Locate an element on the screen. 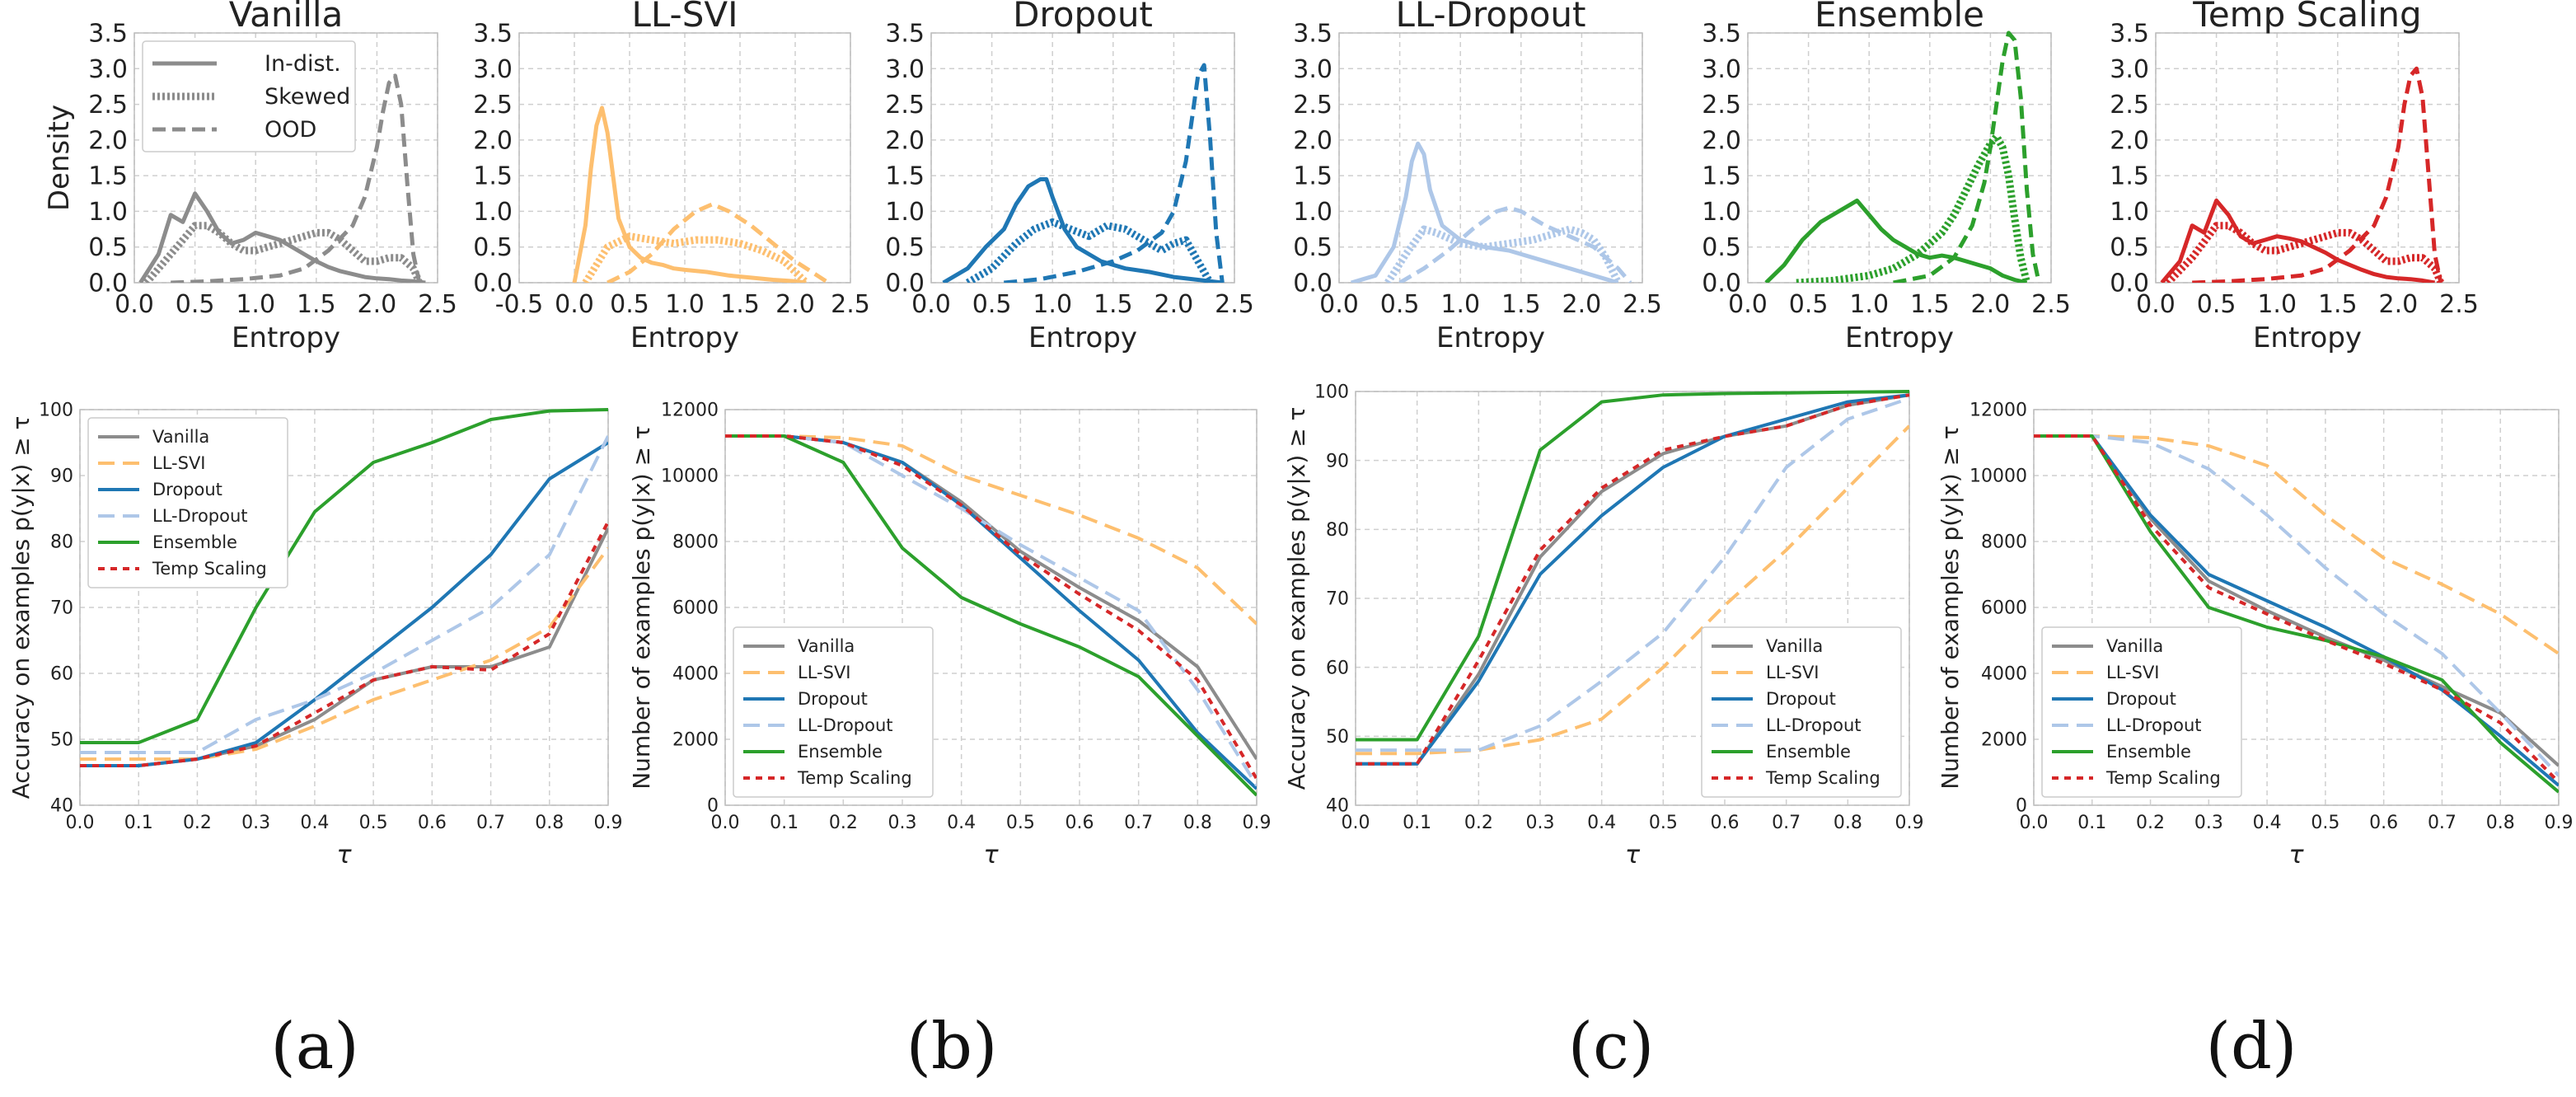 The height and width of the screenshot is (1097, 2576). x-tick-label: 2.0 is located at coordinates (2399, 304).